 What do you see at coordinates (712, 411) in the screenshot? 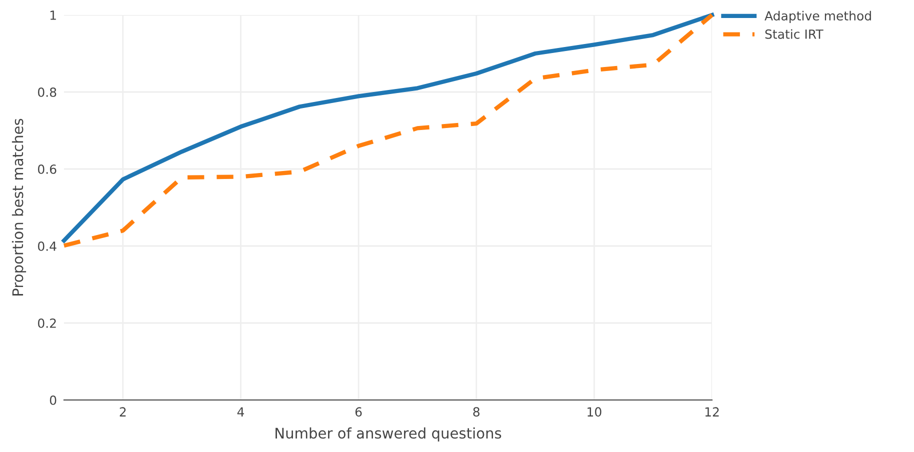
I see `x-tick-label: 12` at bounding box center [712, 411].